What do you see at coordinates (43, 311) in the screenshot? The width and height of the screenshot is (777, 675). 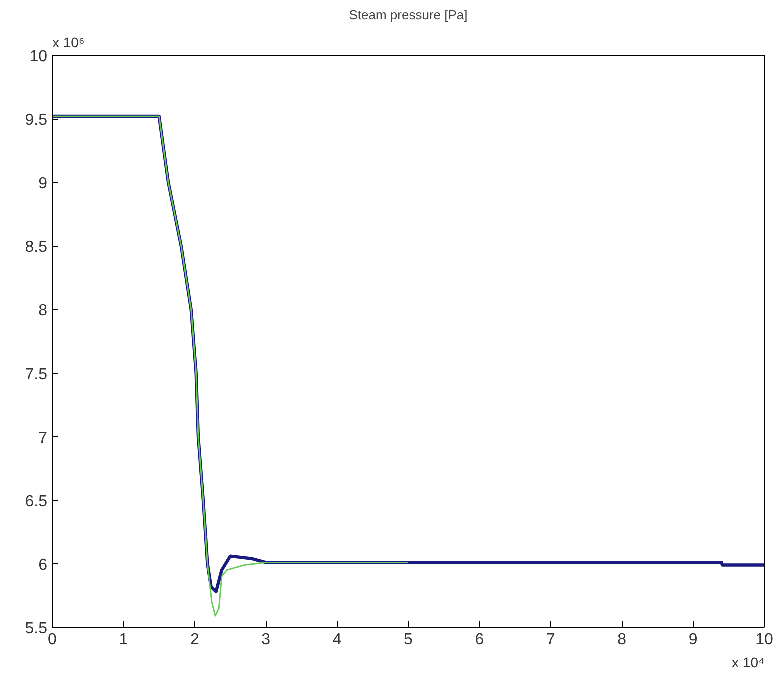 I see `y-tick-label: 8` at bounding box center [43, 311].